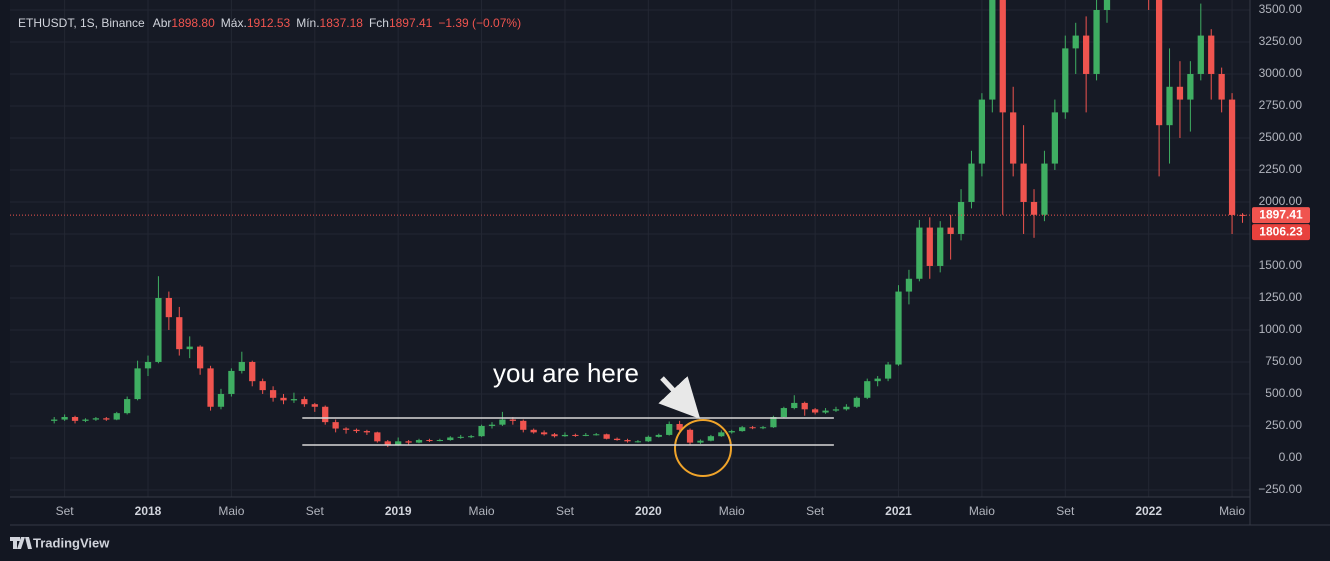 Image resolution: width=1330 pixels, height=561 pixels. I want to click on legend-label: Abr, so click(162, 23).